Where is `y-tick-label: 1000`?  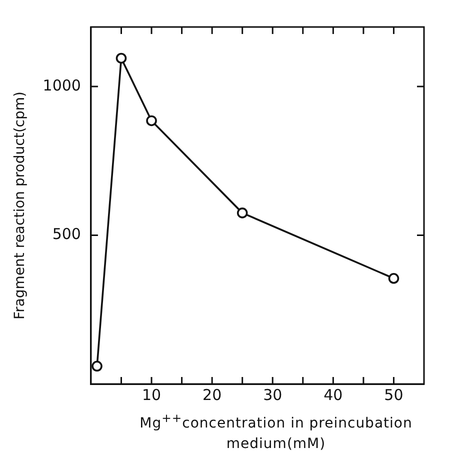 y-tick-label: 1000 is located at coordinates (61, 85).